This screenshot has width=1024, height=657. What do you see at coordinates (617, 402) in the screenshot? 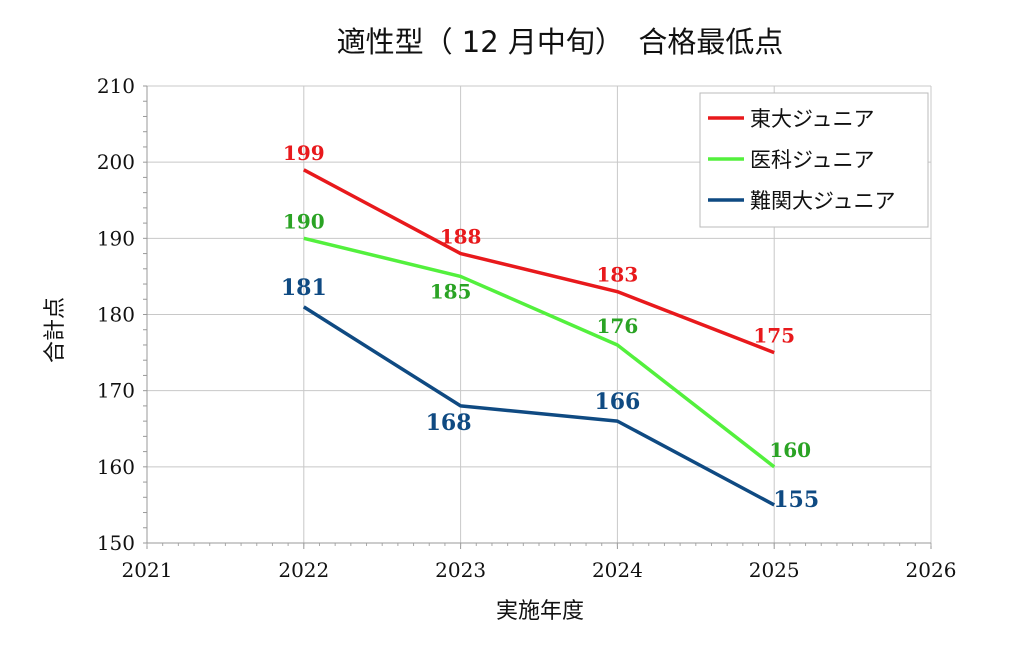
I see `data-label: 166` at bounding box center [617, 402].